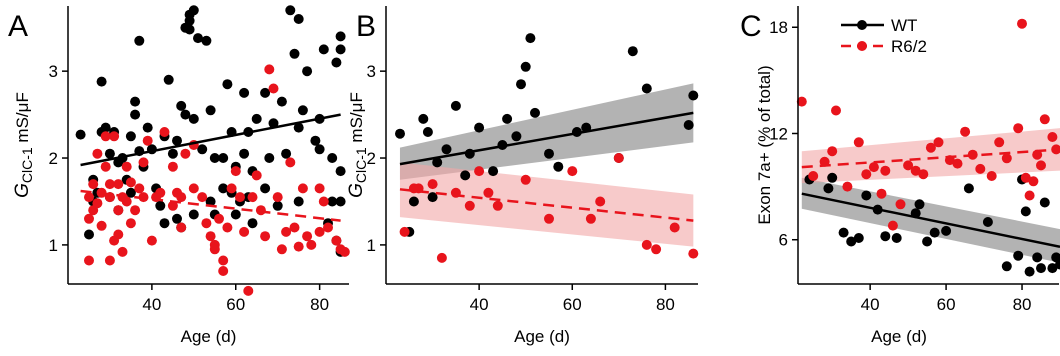  I want to click on legend-r62-marker, so click(862, 46).